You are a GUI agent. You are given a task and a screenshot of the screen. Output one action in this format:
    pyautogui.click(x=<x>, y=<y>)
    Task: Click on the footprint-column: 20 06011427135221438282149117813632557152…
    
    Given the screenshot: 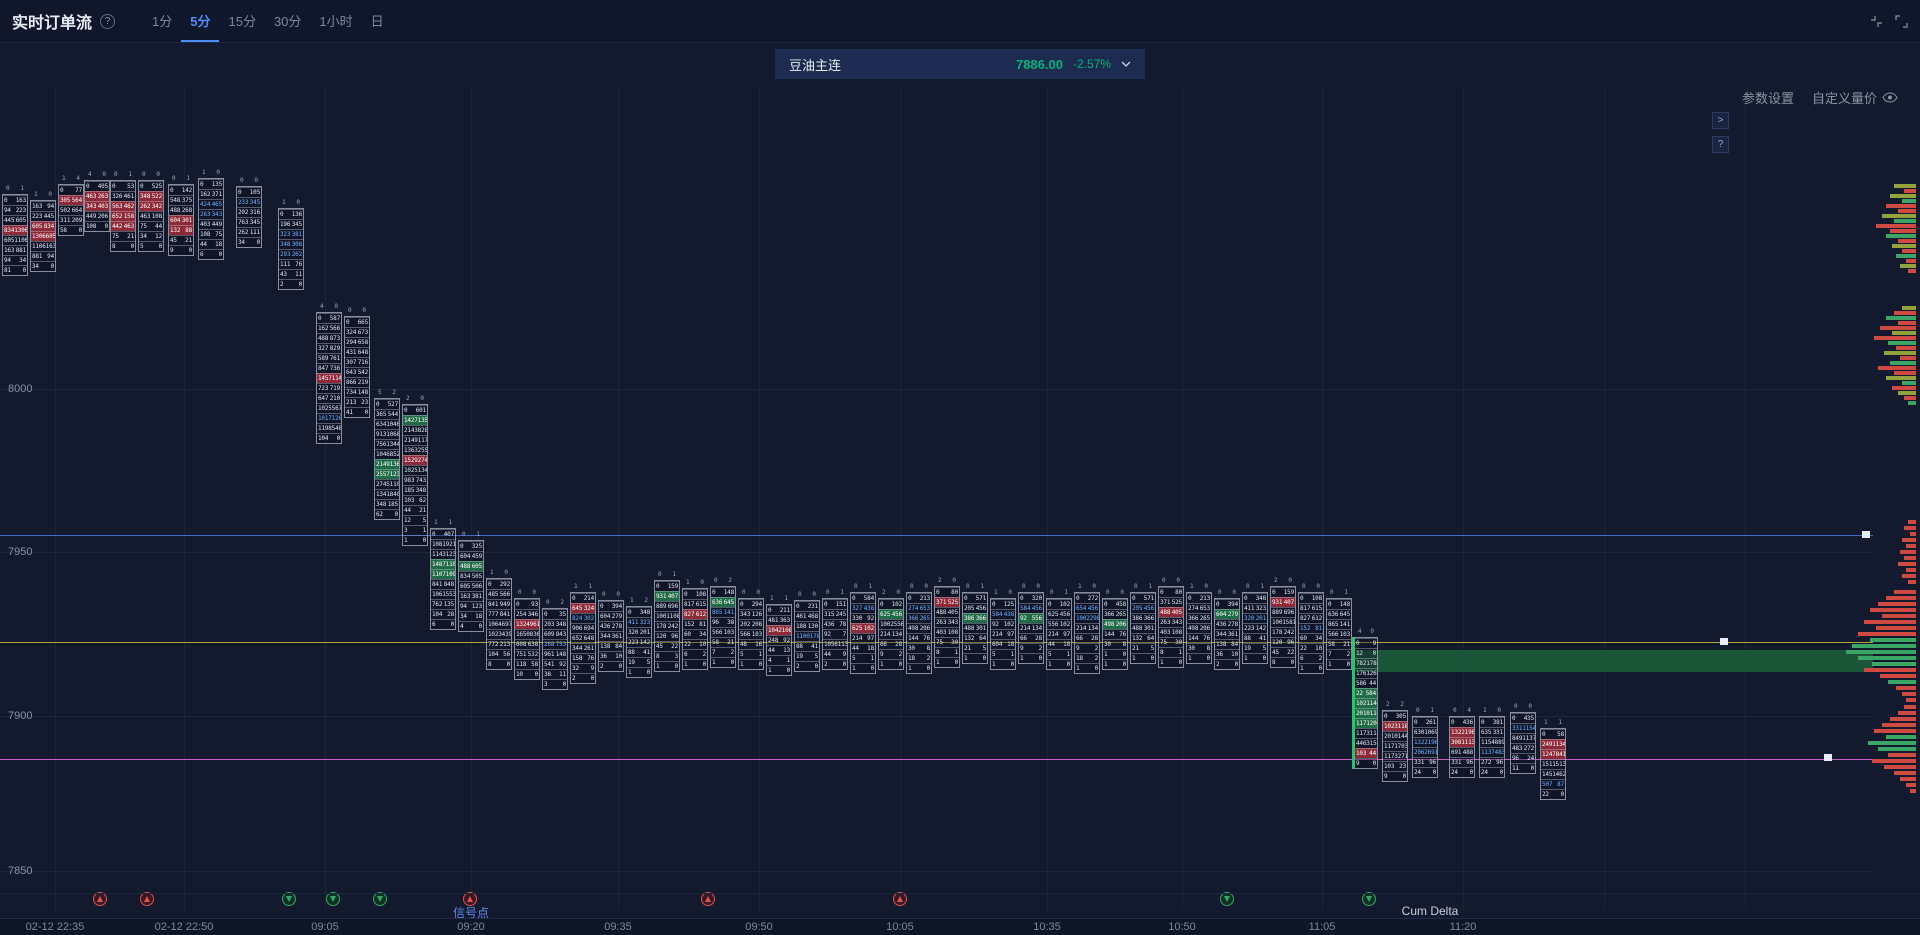 What is the action you would take?
    pyautogui.click(x=415, y=470)
    